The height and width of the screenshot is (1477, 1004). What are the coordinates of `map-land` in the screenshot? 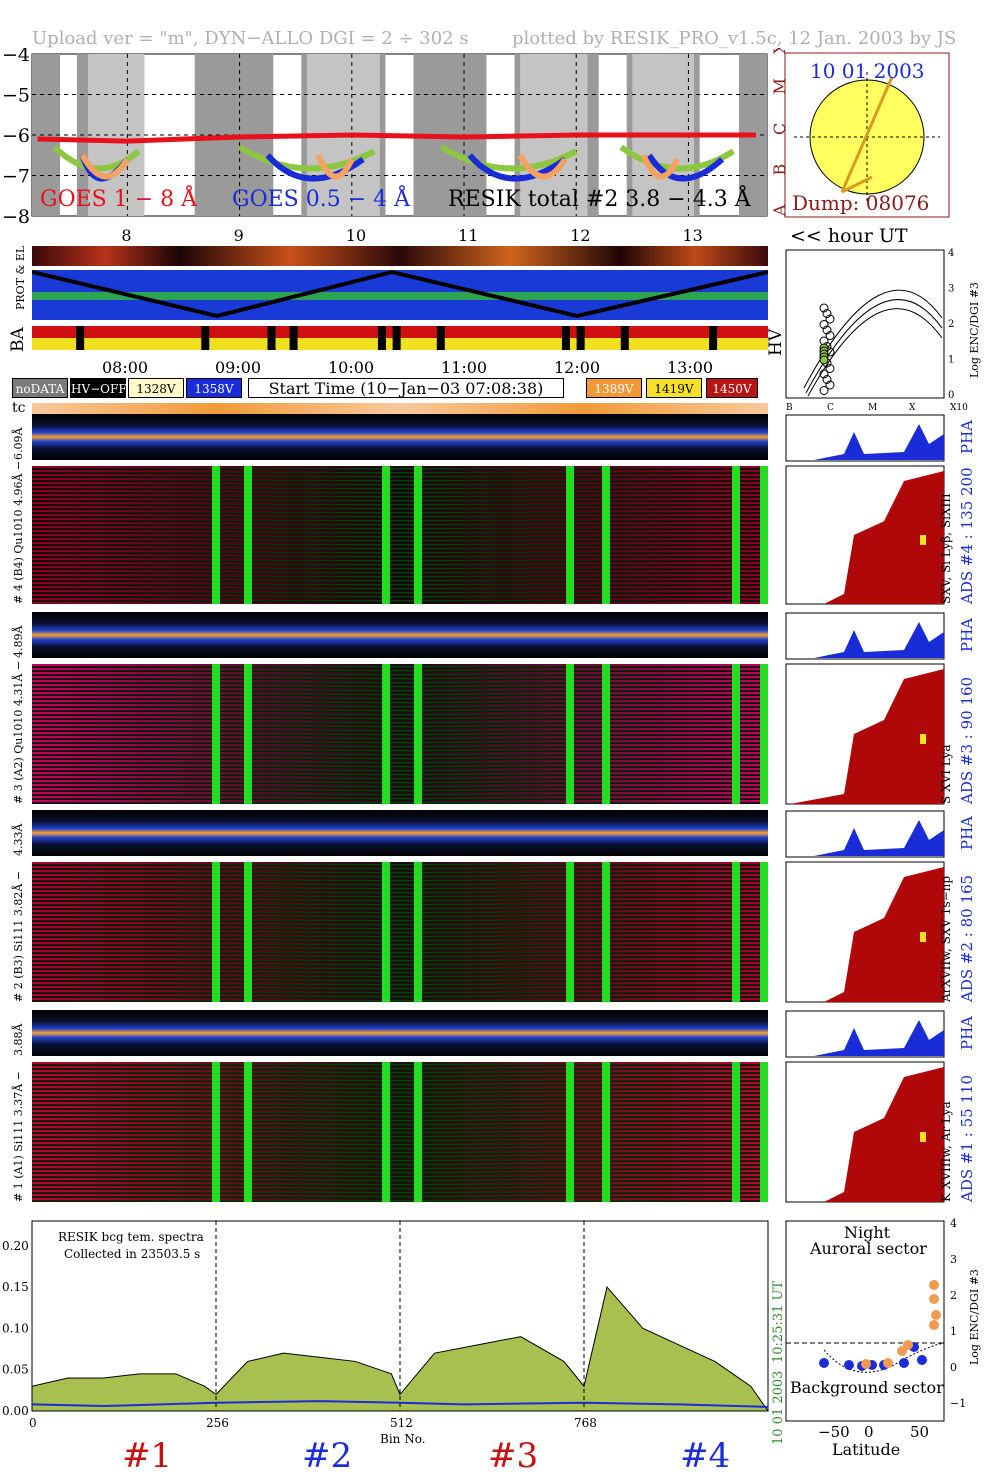 It's located at (400, 296).